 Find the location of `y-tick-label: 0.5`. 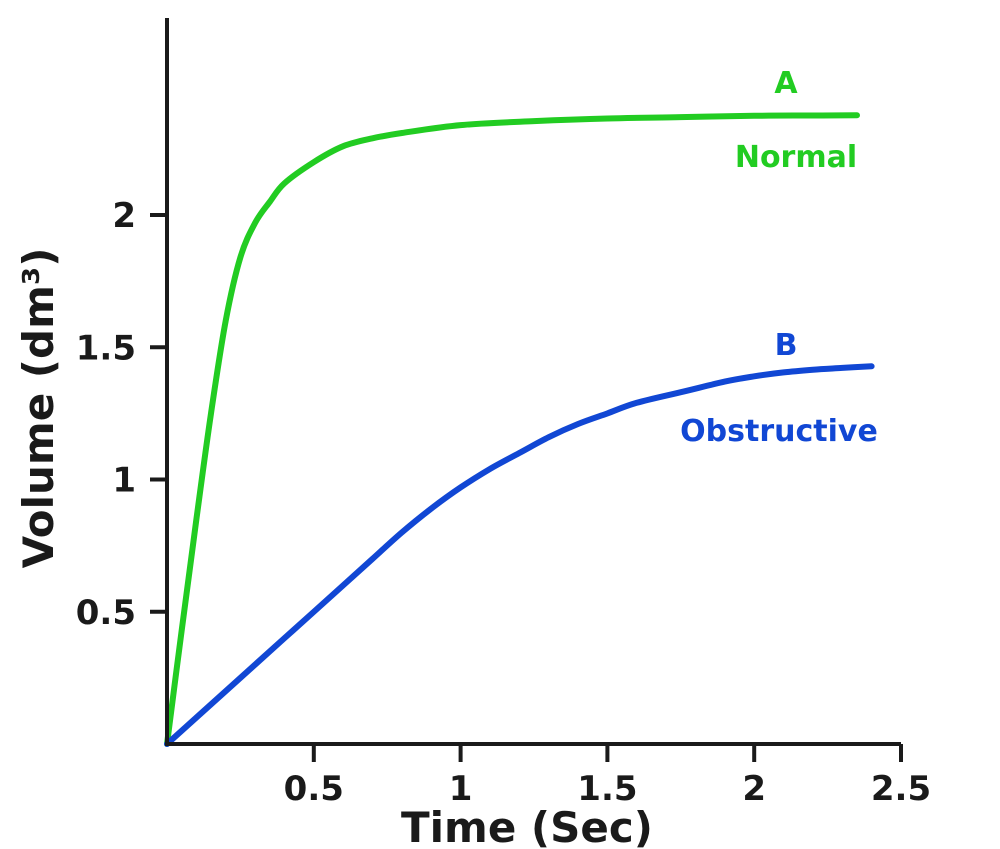

y-tick-label: 0.5 is located at coordinates (106, 613).